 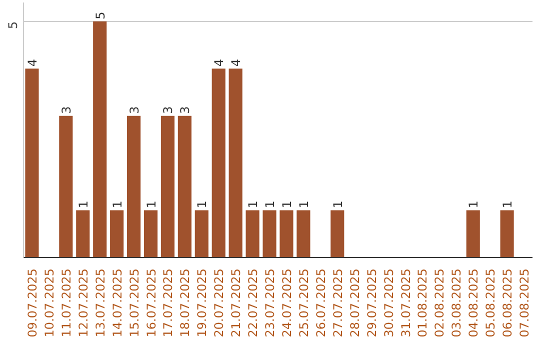 What do you see at coordinates (66, 303) in the screenshot?
I see `x-tick-label: 11.07.2025` at bounding box center [66, 303].